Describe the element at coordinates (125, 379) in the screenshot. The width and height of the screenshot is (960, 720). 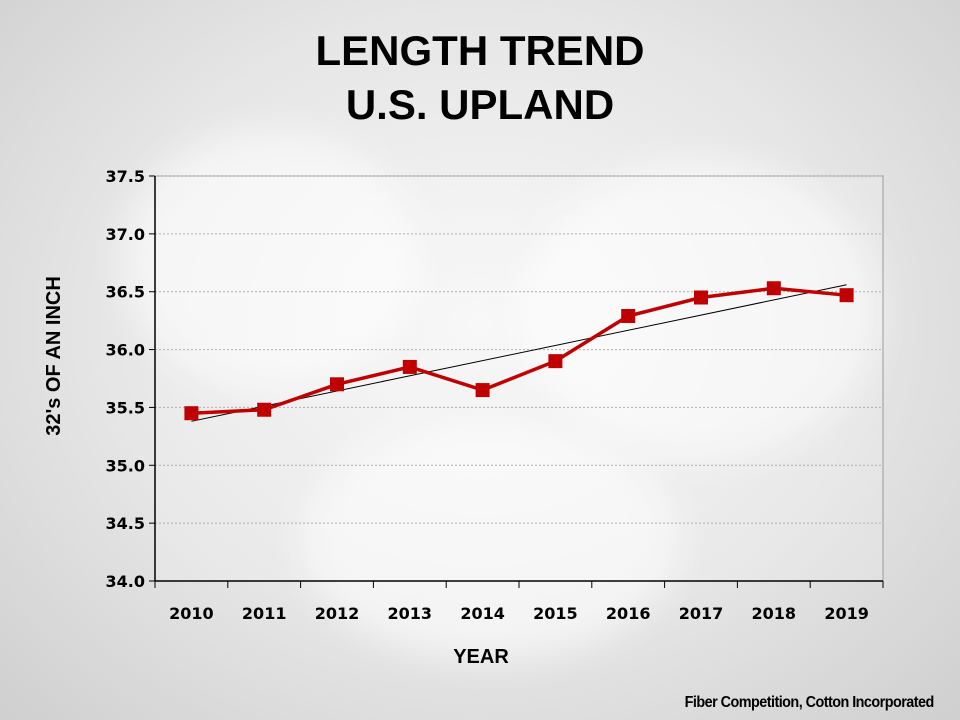
I see `y-tick-labels: 34.0 34.5 35.0 35.5 36.0 36.5 37.0 37.5` at that location.